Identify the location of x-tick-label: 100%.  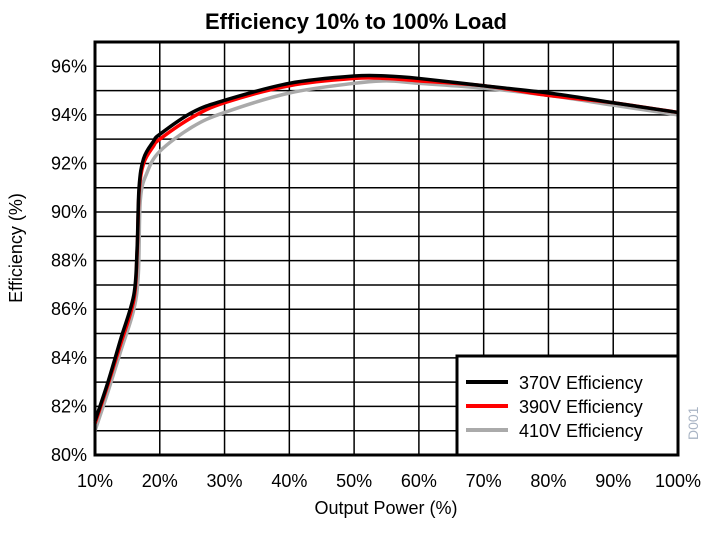
(678, 481).